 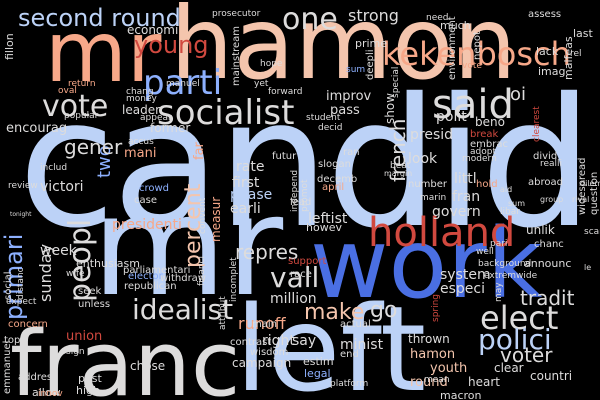 I want to click on word: first, so click(x=246, y=183).